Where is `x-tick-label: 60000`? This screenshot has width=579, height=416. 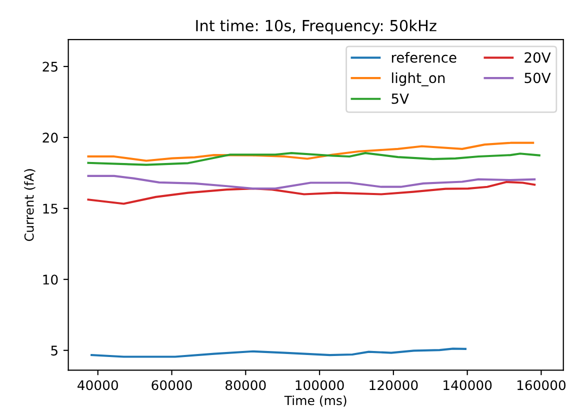
x-tick-label: 60000 is located at coordinates (172, 385).